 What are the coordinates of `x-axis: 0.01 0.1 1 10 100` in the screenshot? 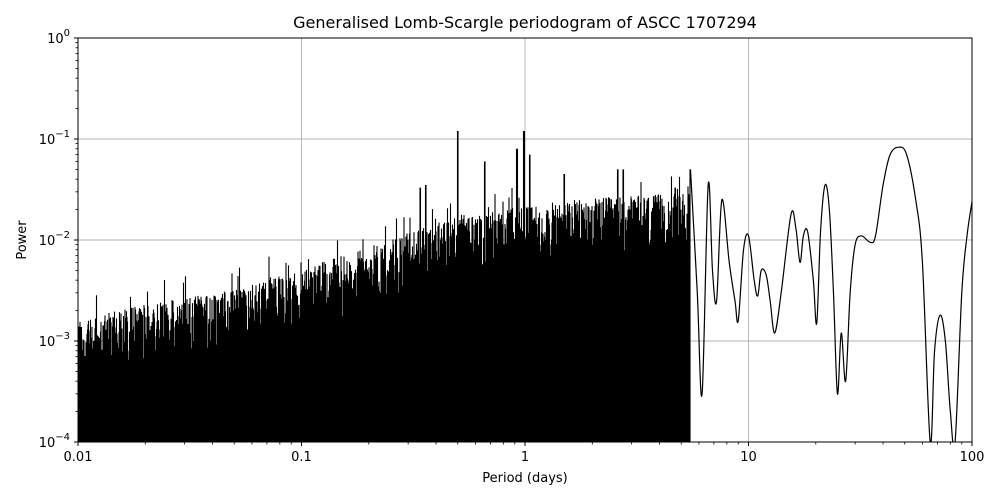 It's located at (524, 453).